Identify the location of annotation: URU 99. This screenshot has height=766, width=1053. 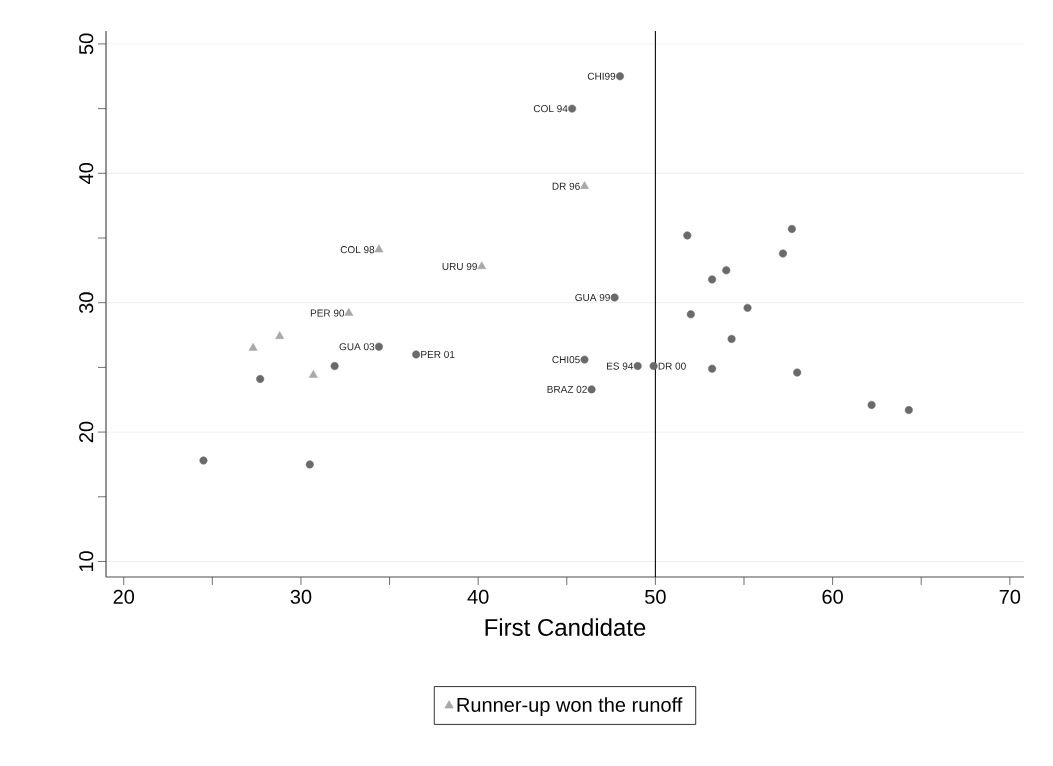
(459, 266).